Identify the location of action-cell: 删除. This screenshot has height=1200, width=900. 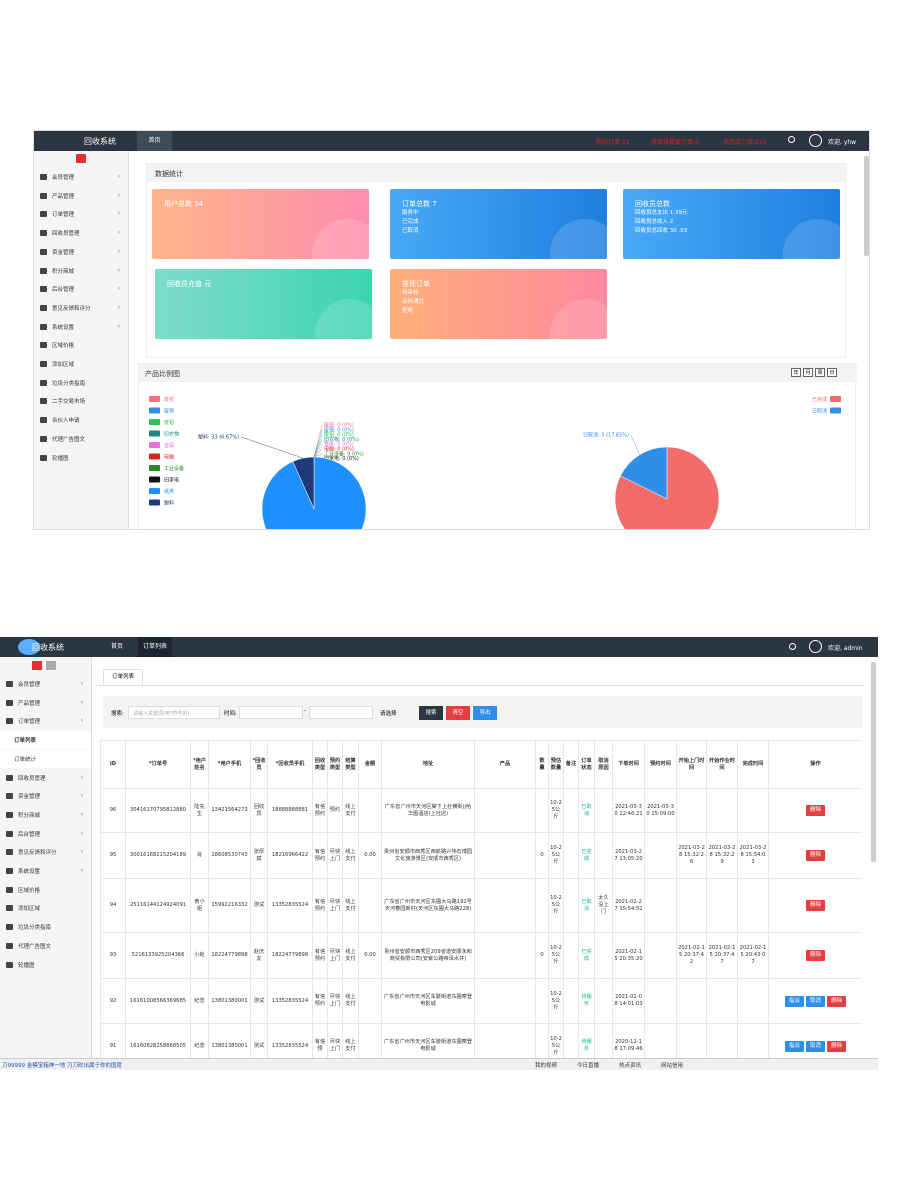
(815, 855).